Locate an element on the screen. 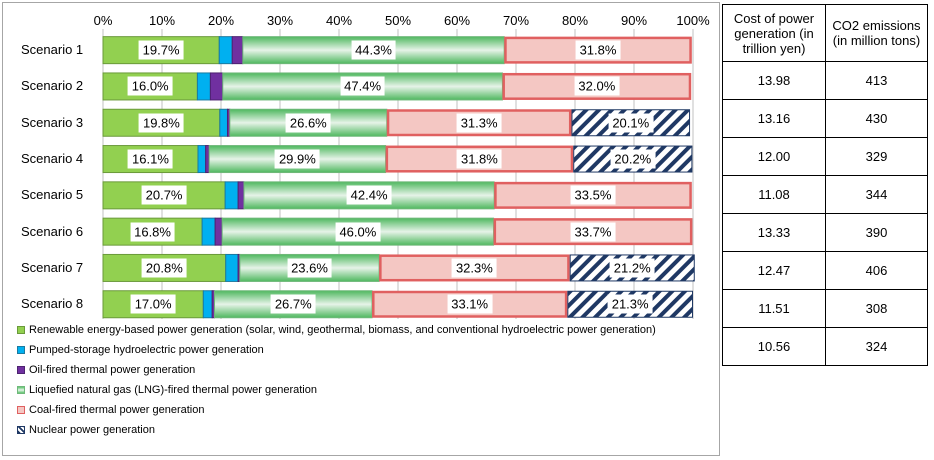 The image size is (934, 460). data-label: 16.0% is located at coordinates (150, 86).